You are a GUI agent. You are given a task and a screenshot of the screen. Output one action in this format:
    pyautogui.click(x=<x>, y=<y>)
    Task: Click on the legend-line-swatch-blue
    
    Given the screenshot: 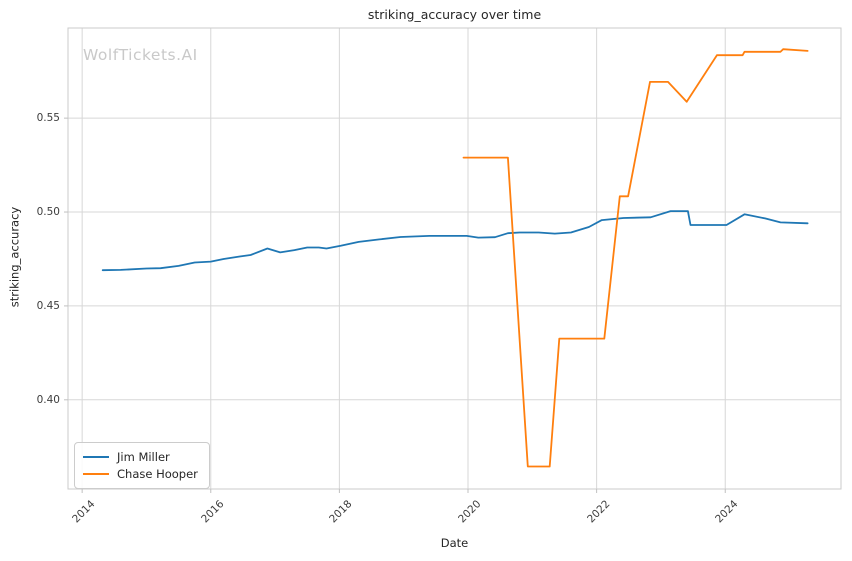 What is the action you would take?
    pyautogui.click(x=96, y=457)
    